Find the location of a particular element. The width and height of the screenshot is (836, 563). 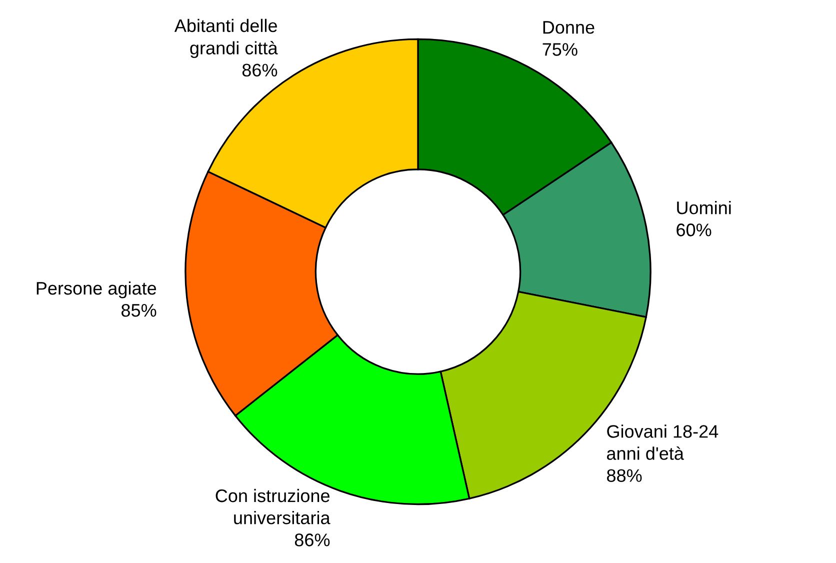

slice-label: Donne is located at coordinates (568, 27).